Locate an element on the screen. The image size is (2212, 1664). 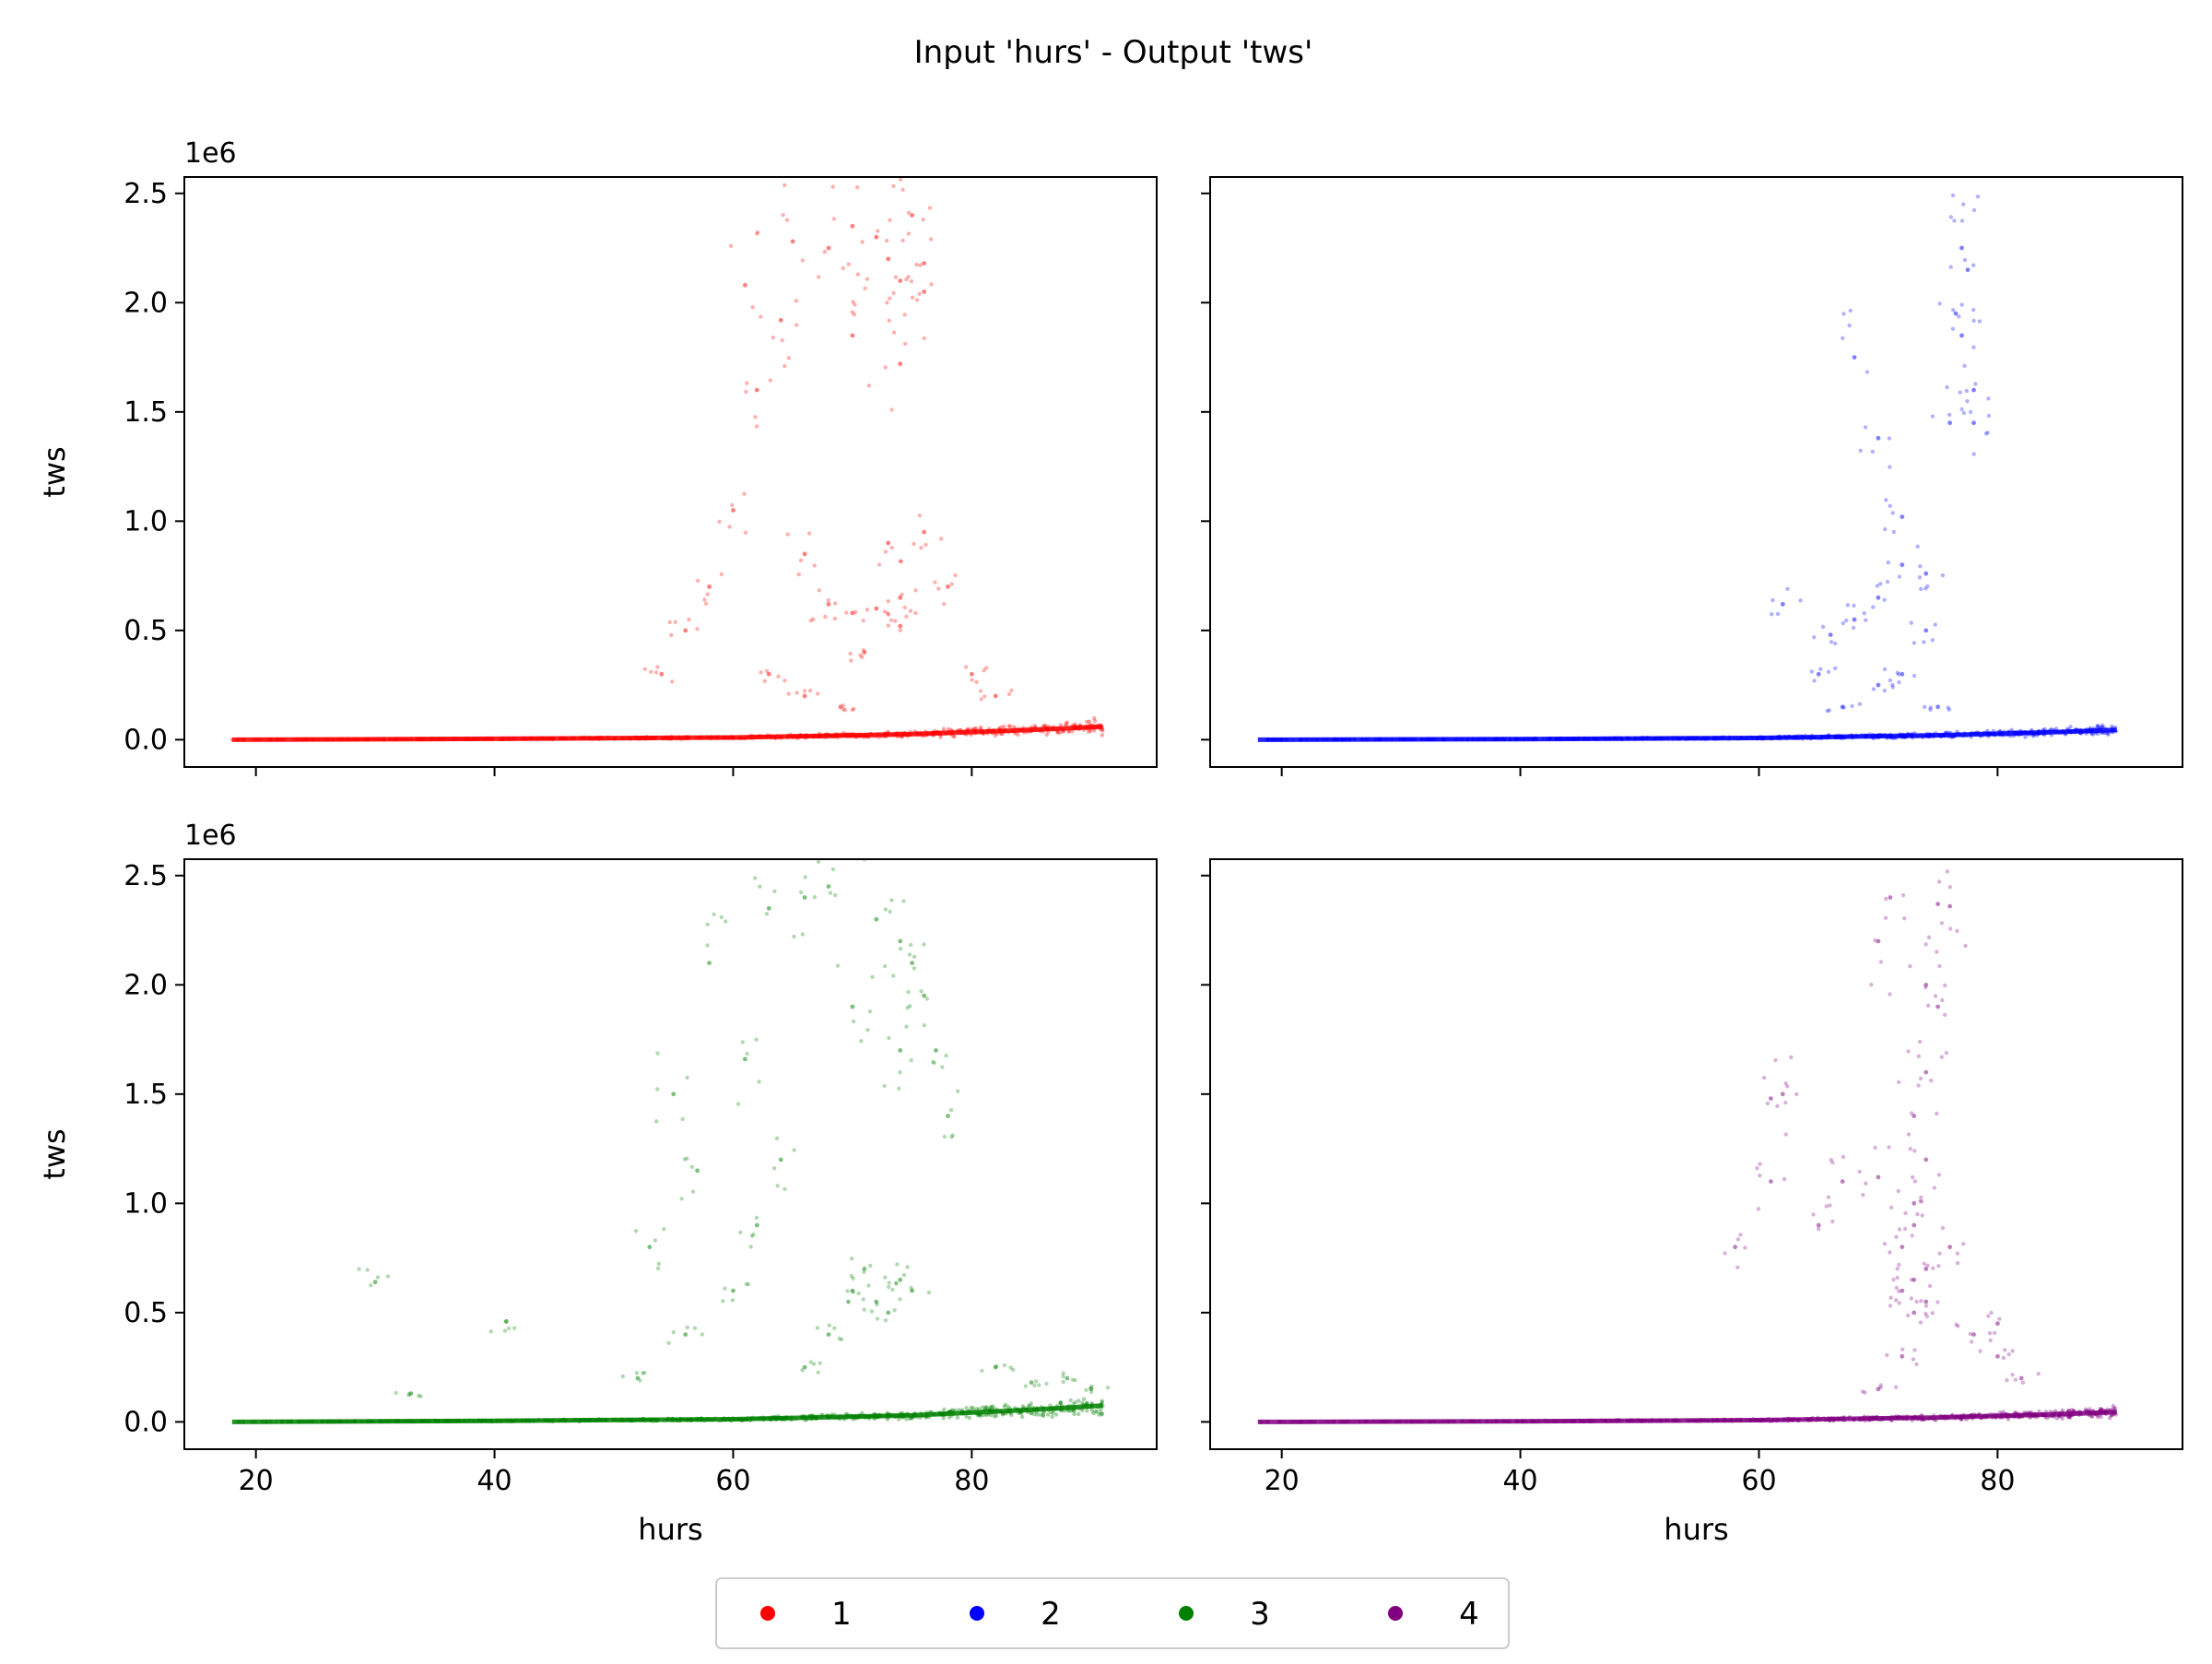
series-4-points is located at coordinates (1687, 1146).